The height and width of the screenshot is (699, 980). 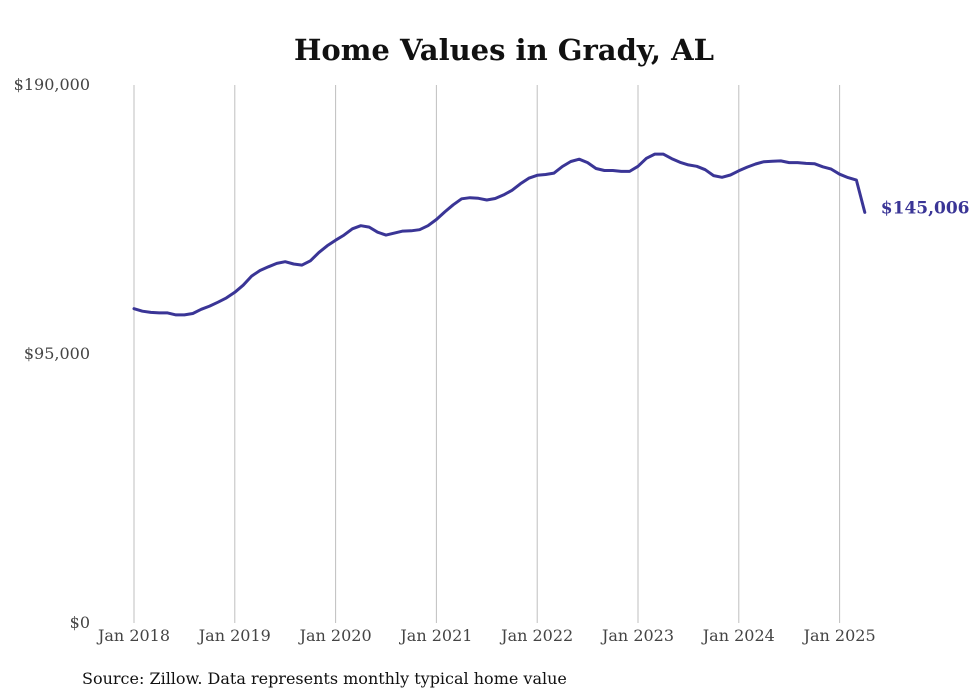 What do you see at coordinates (52, 84) in the screenshot?
I see `y-tick-label: $190,000` at bounding box center [52, 84].